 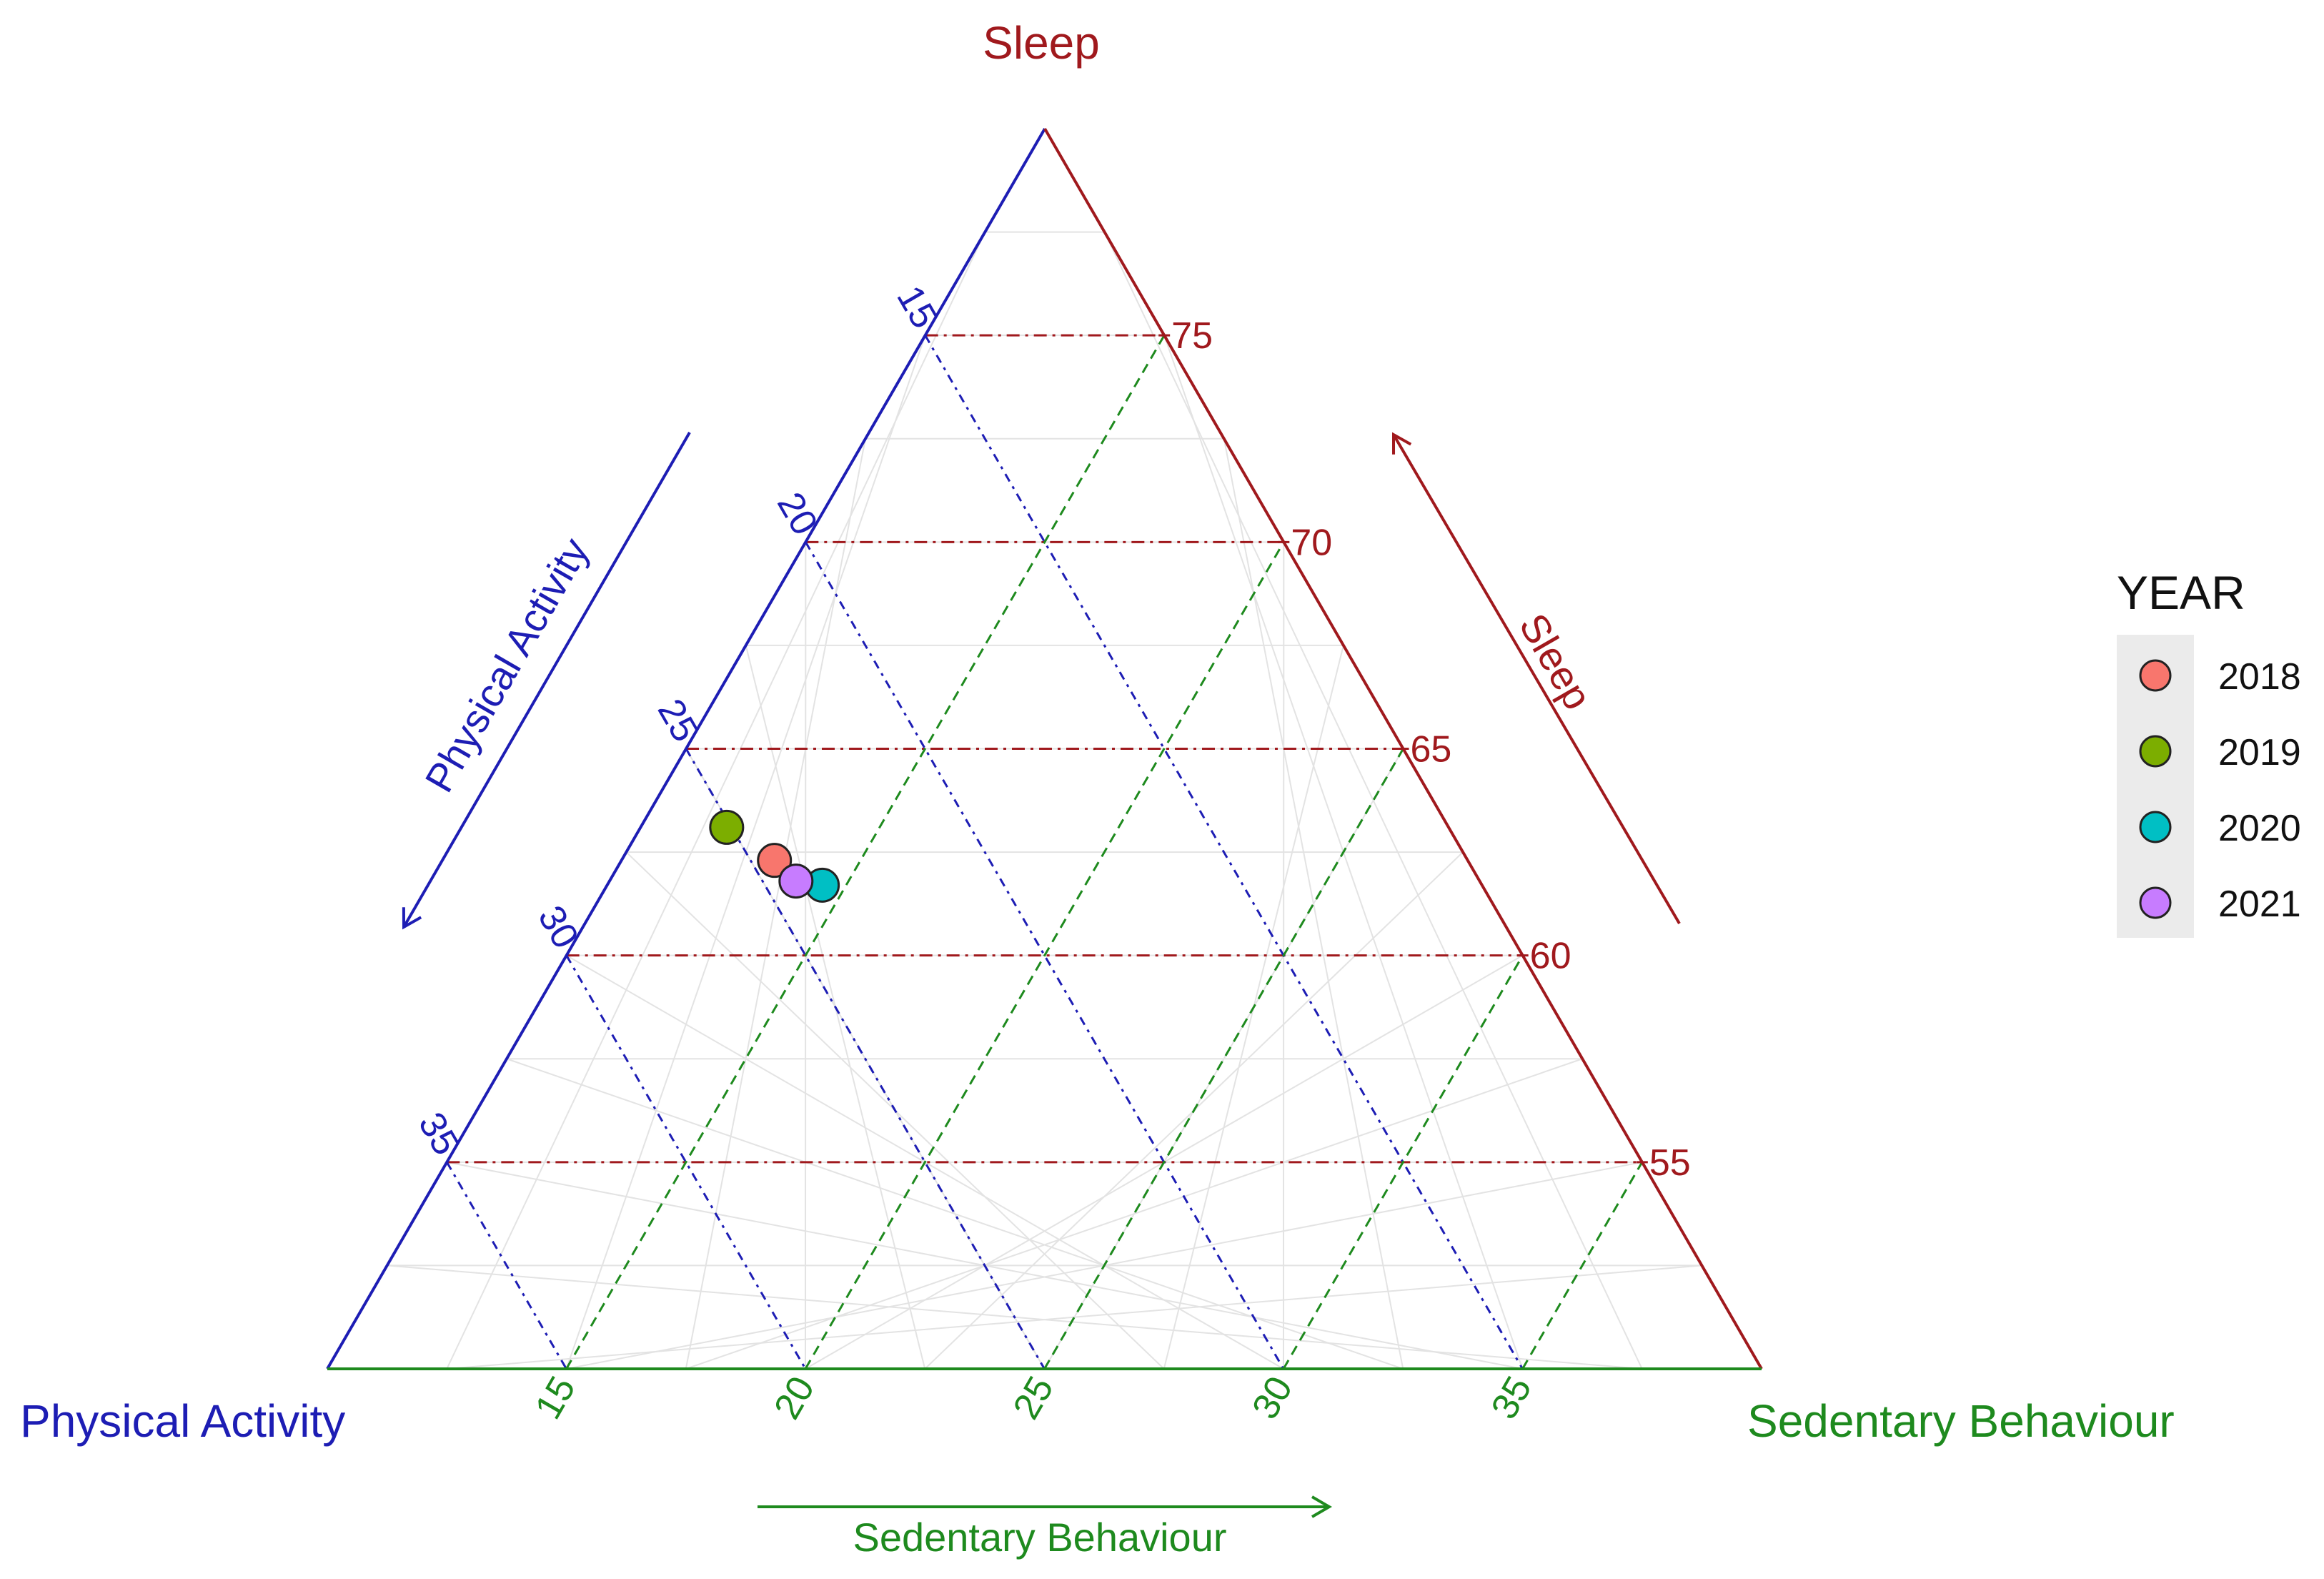 What do you see at coordinates (1550, 957) in the screenshot?
I see `sleep-tick-label: 60` at bounding box center [1550, 957].